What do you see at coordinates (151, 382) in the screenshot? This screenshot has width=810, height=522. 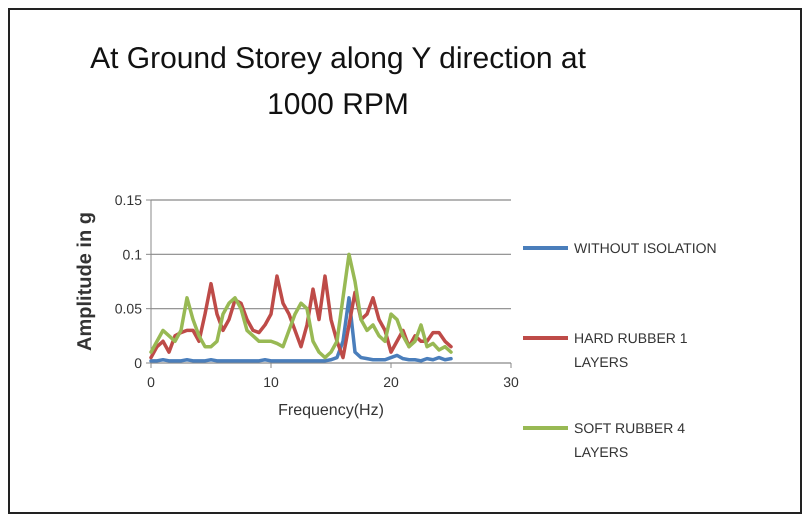 I see `x-tick-label: 0` at bounding box center [151, 382].